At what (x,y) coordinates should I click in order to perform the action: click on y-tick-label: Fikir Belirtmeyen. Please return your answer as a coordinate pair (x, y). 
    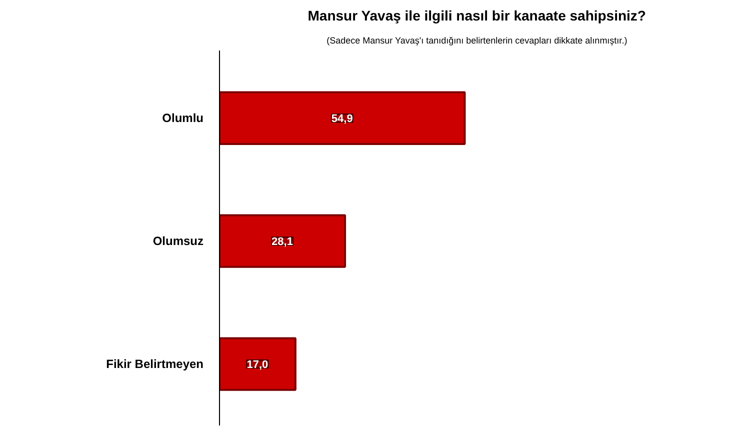
    Looking at the image, I should click on (155, 364).